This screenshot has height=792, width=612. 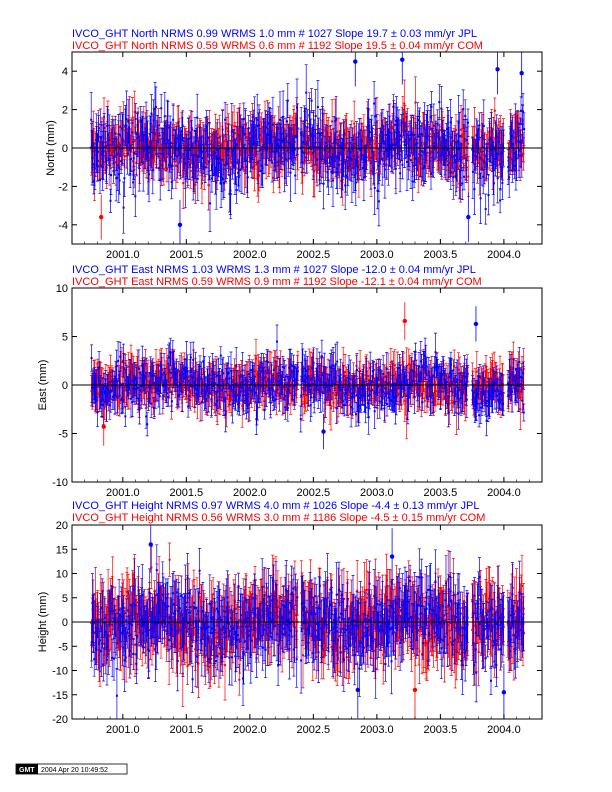 What do you see at coordinates (63, 647) in the screenshot?
I see `height-y-tick-label-3: -5` at bounding box center [63, 647].